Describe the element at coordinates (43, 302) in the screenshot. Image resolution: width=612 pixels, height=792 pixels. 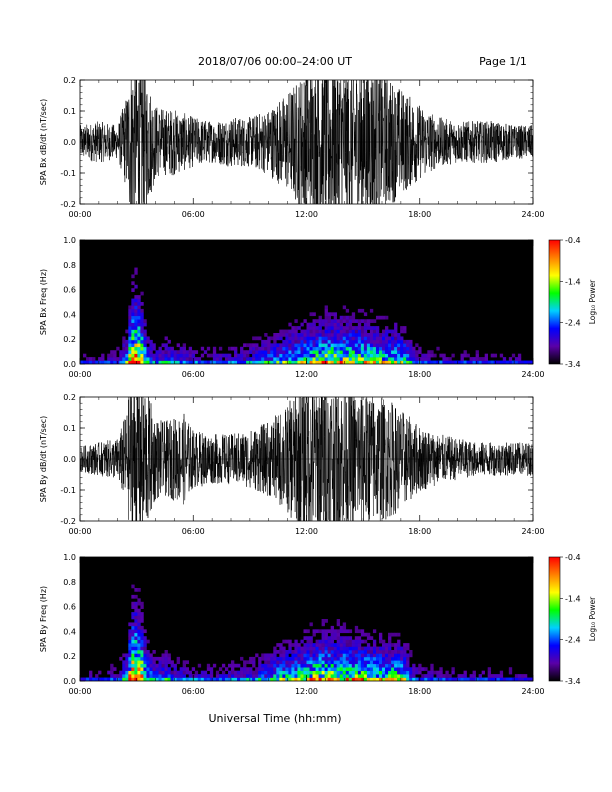
I see `y-axis-label: SPA Bx Freq (Hz)` at that location.